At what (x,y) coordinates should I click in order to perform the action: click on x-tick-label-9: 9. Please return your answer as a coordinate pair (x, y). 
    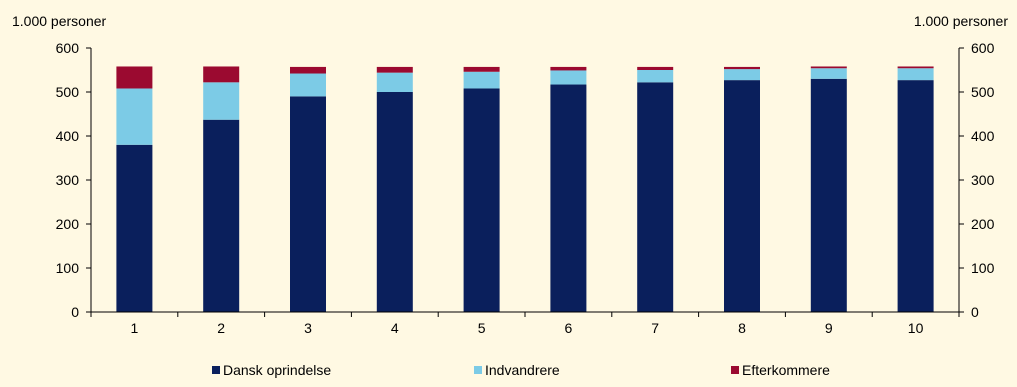
    Looking at the image, I should click on (829, 328).